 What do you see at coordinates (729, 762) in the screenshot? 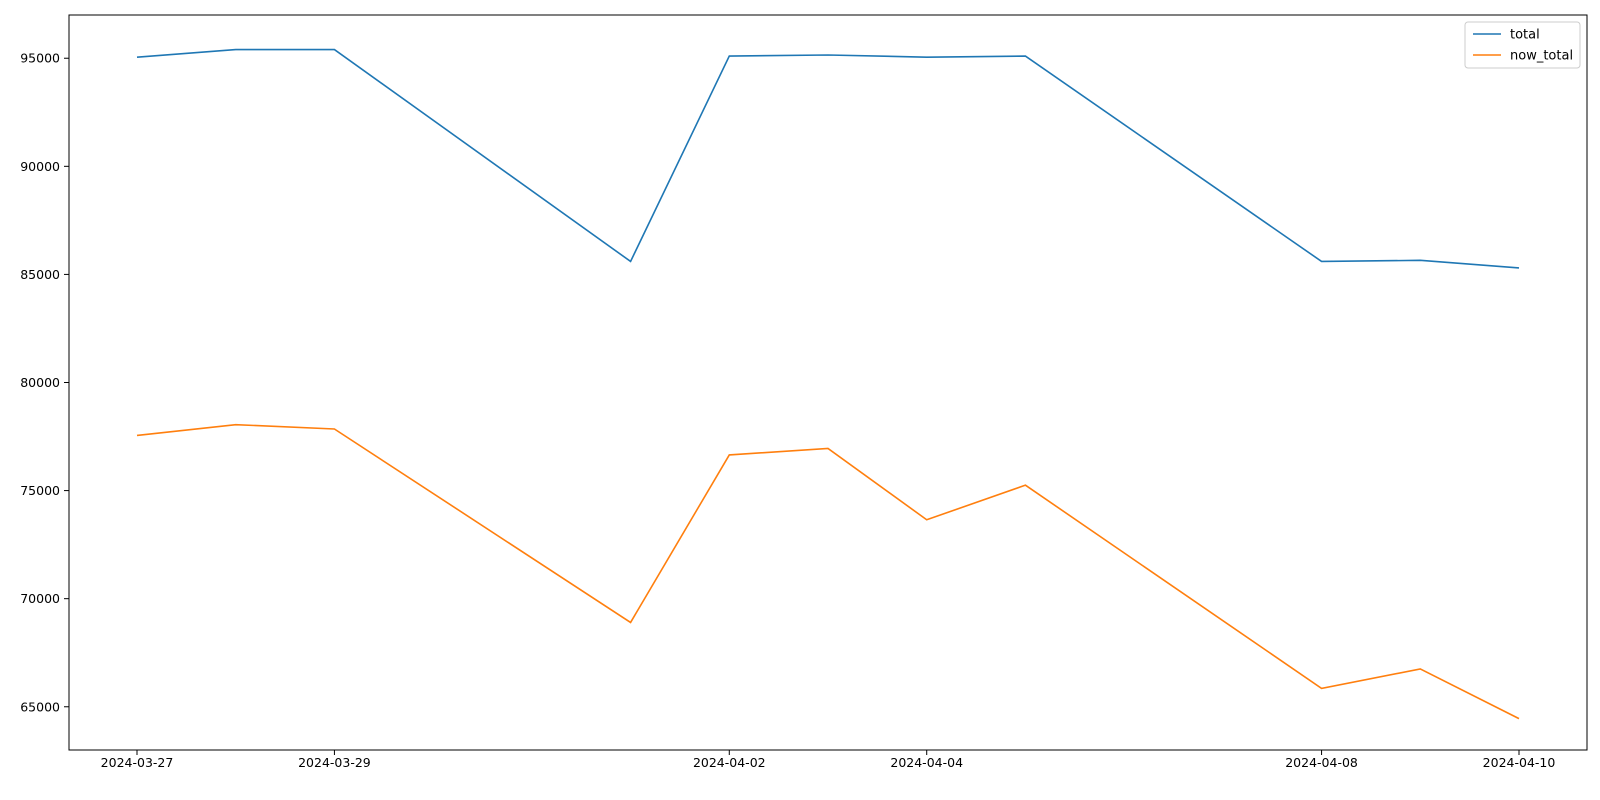
I see `x-tick-label: 2024-04-02` at bounding box center [729, 762].